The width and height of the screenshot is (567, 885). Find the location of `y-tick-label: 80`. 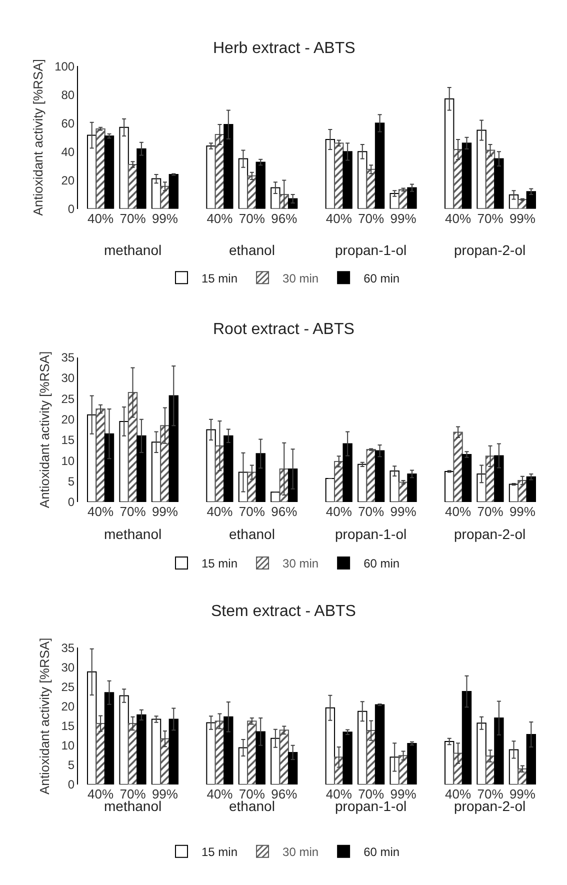

y-tick-label: 80 is located at coordinates (68, 95).